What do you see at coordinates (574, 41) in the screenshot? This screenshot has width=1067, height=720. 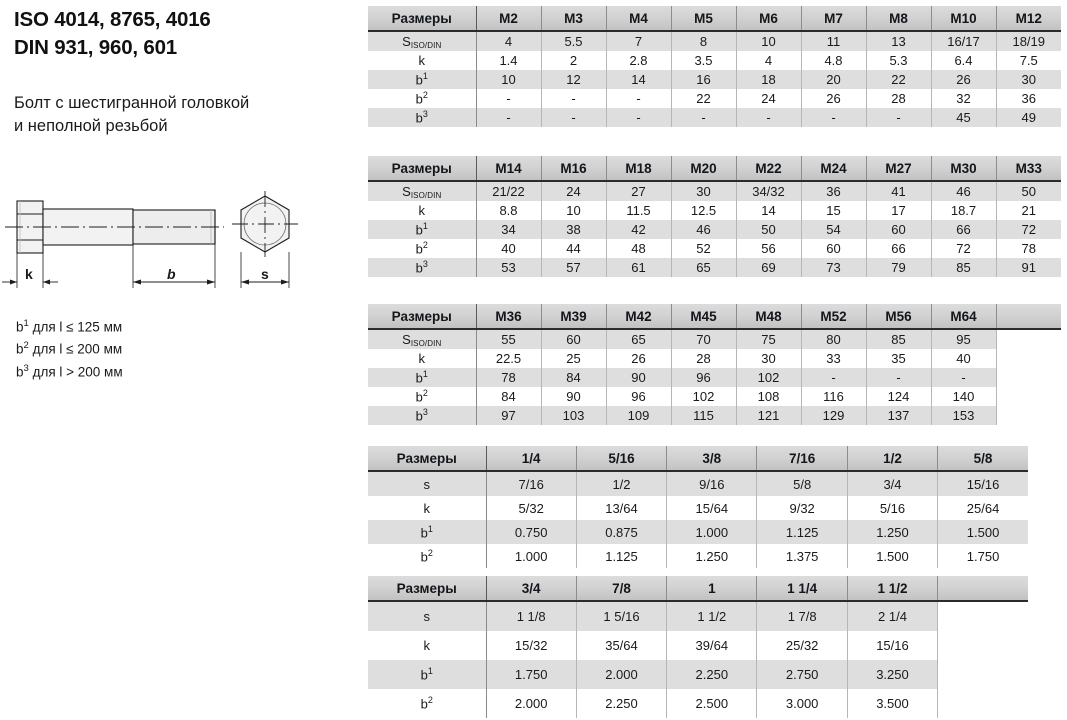 I see `table-cell-value: 5.5` at bounding box center [574, 41].